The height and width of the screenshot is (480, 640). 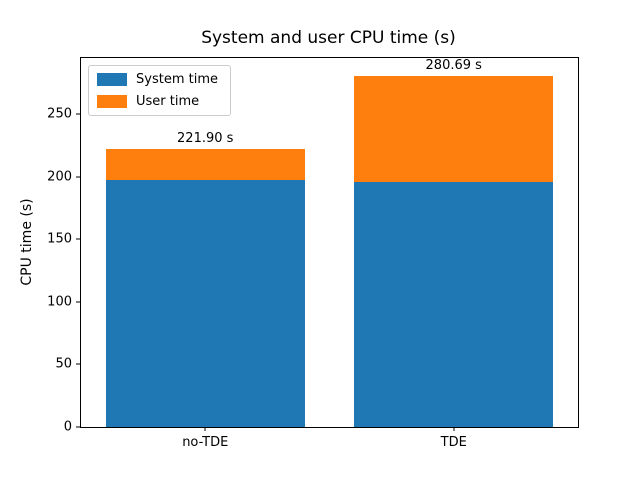 What do you see at coordinates (159, 90) in the screenshot?
I see `legend: System time User time` at bounding box center [159, 90].